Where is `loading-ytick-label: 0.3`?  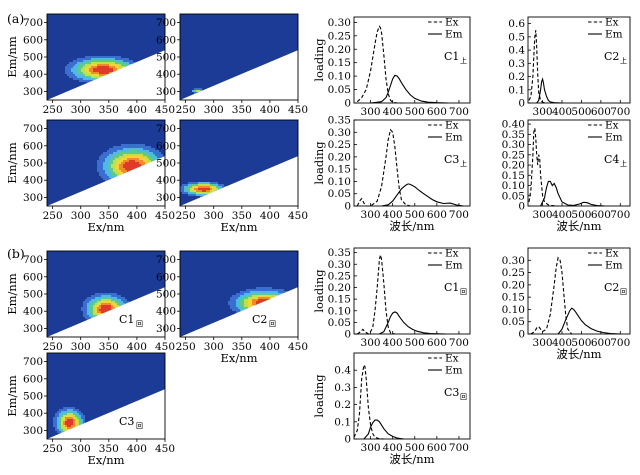 loading-ytick-label: 0.3 is located at coordinates (342, 388).